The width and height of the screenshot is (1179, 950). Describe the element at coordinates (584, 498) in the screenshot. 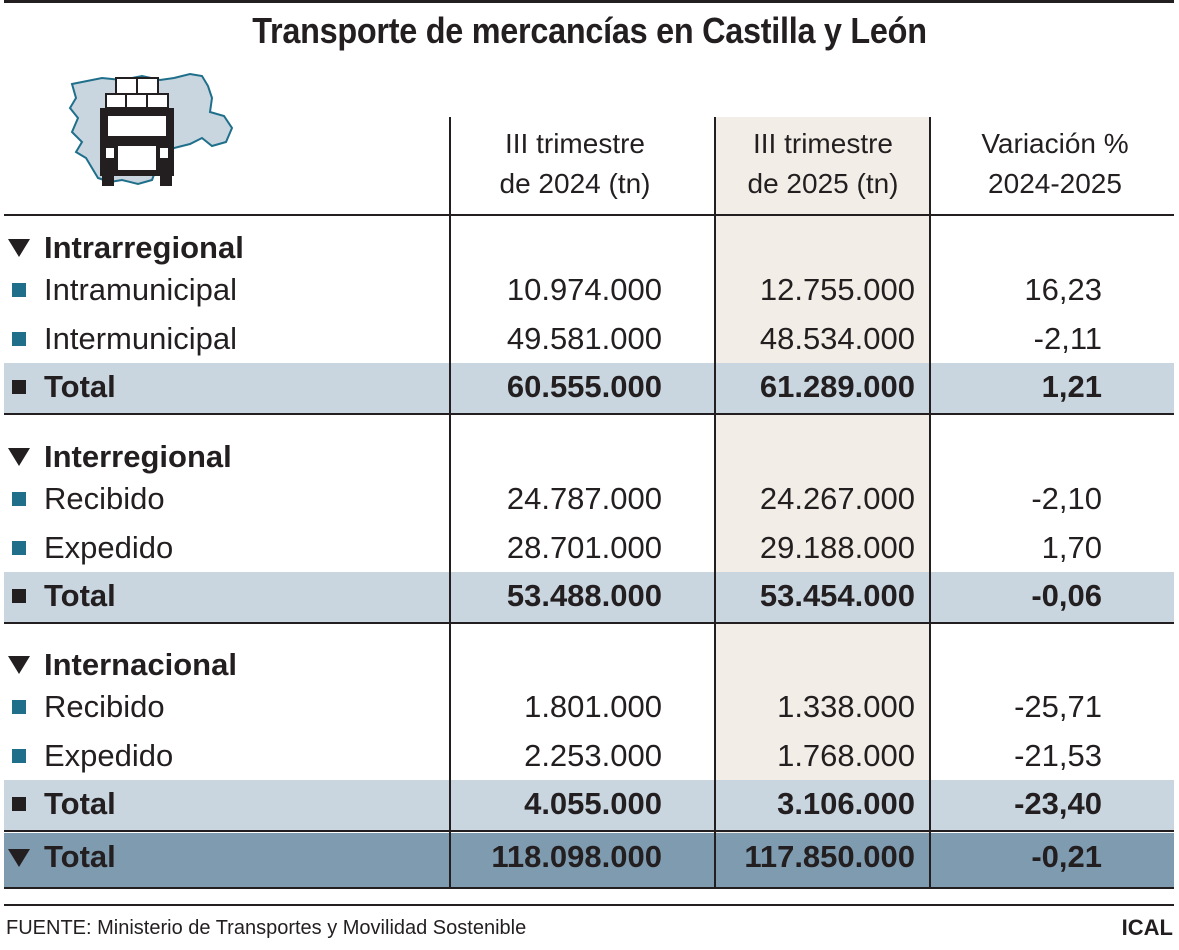

I see `value-2024: 24.787.000` at that location.